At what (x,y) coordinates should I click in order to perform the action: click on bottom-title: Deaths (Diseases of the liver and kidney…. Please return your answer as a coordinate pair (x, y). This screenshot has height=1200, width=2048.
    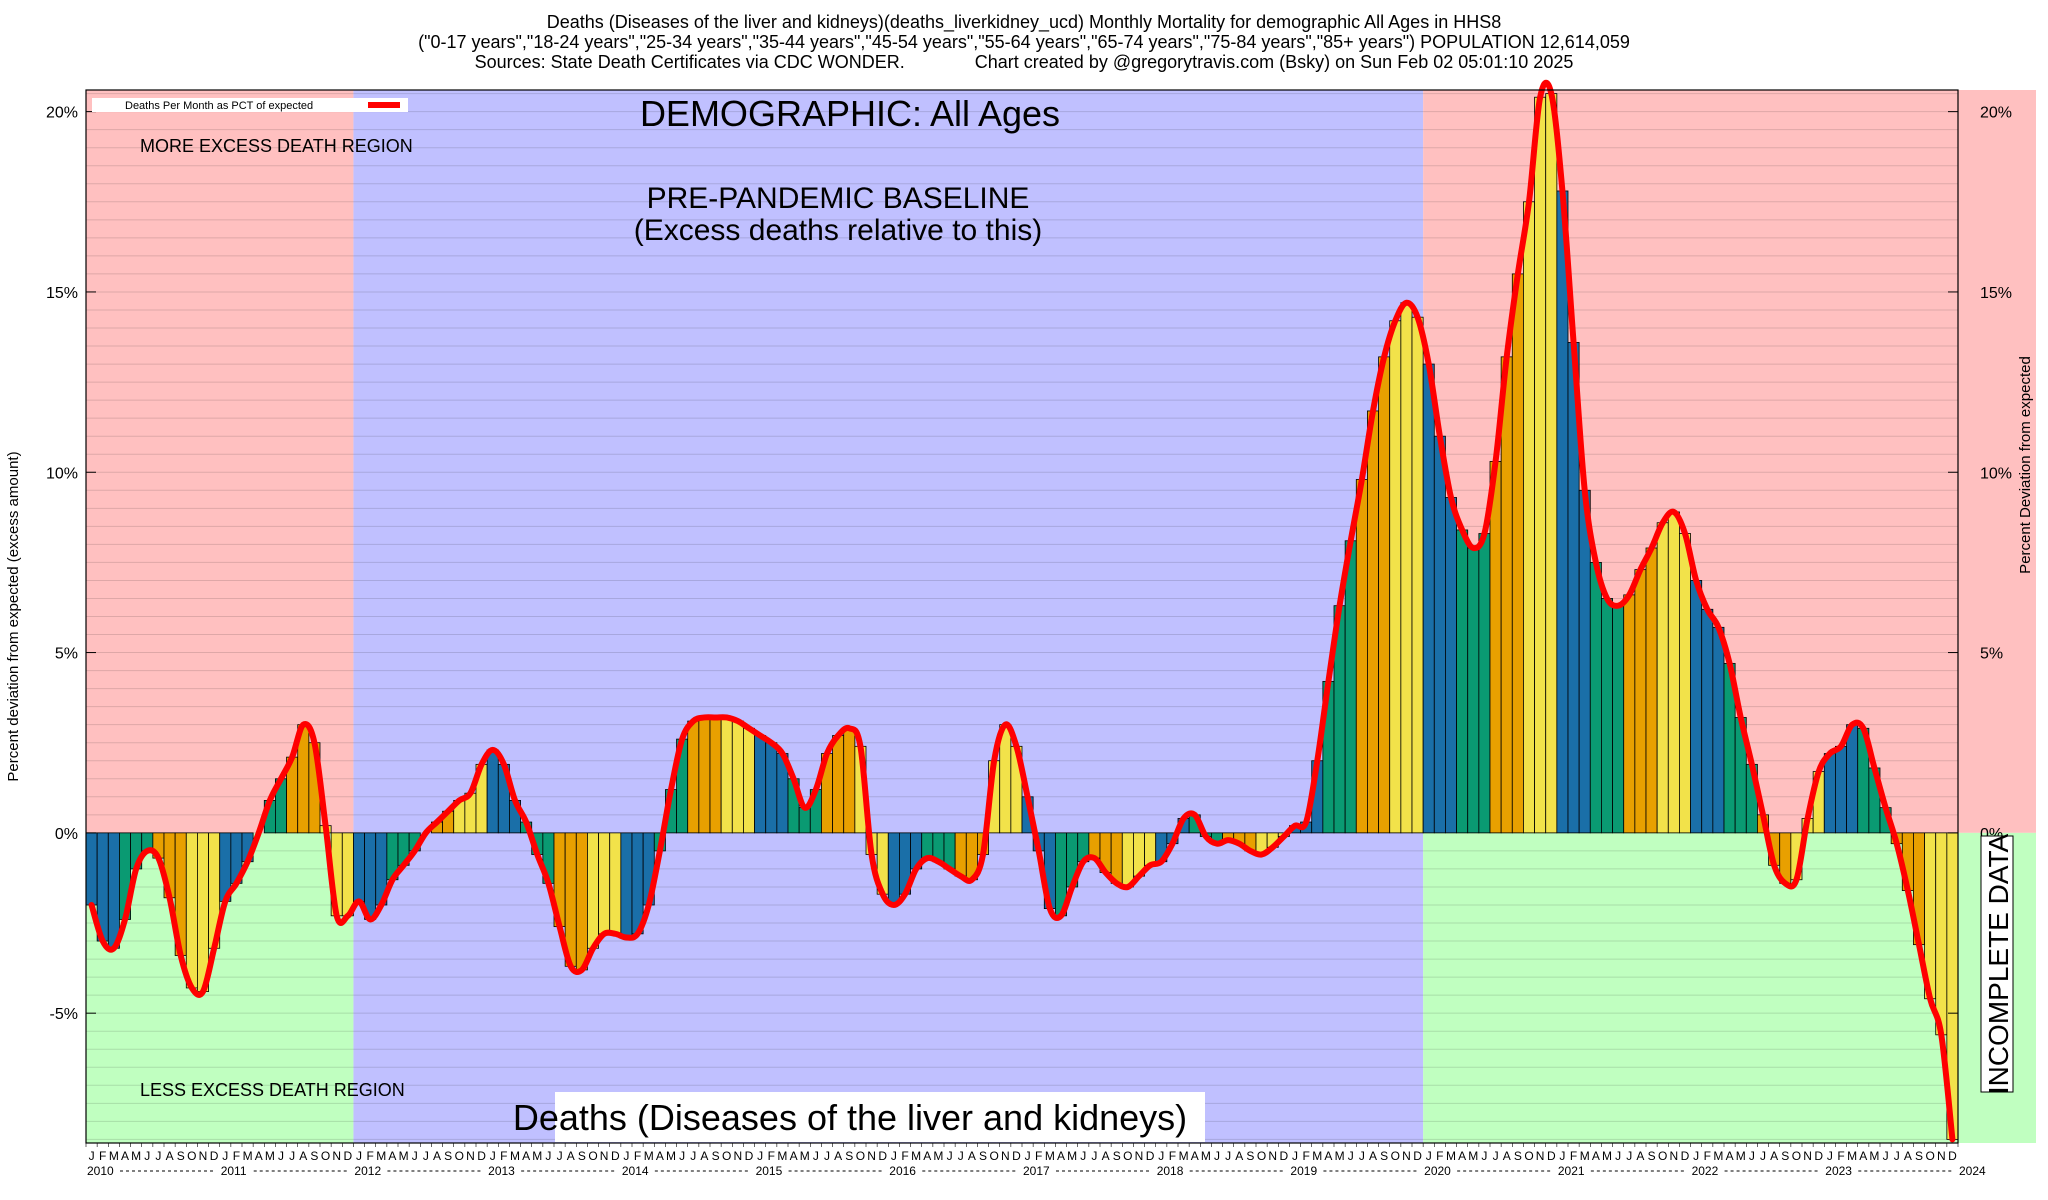
    Looking at the image, I should click on (850, 1117).